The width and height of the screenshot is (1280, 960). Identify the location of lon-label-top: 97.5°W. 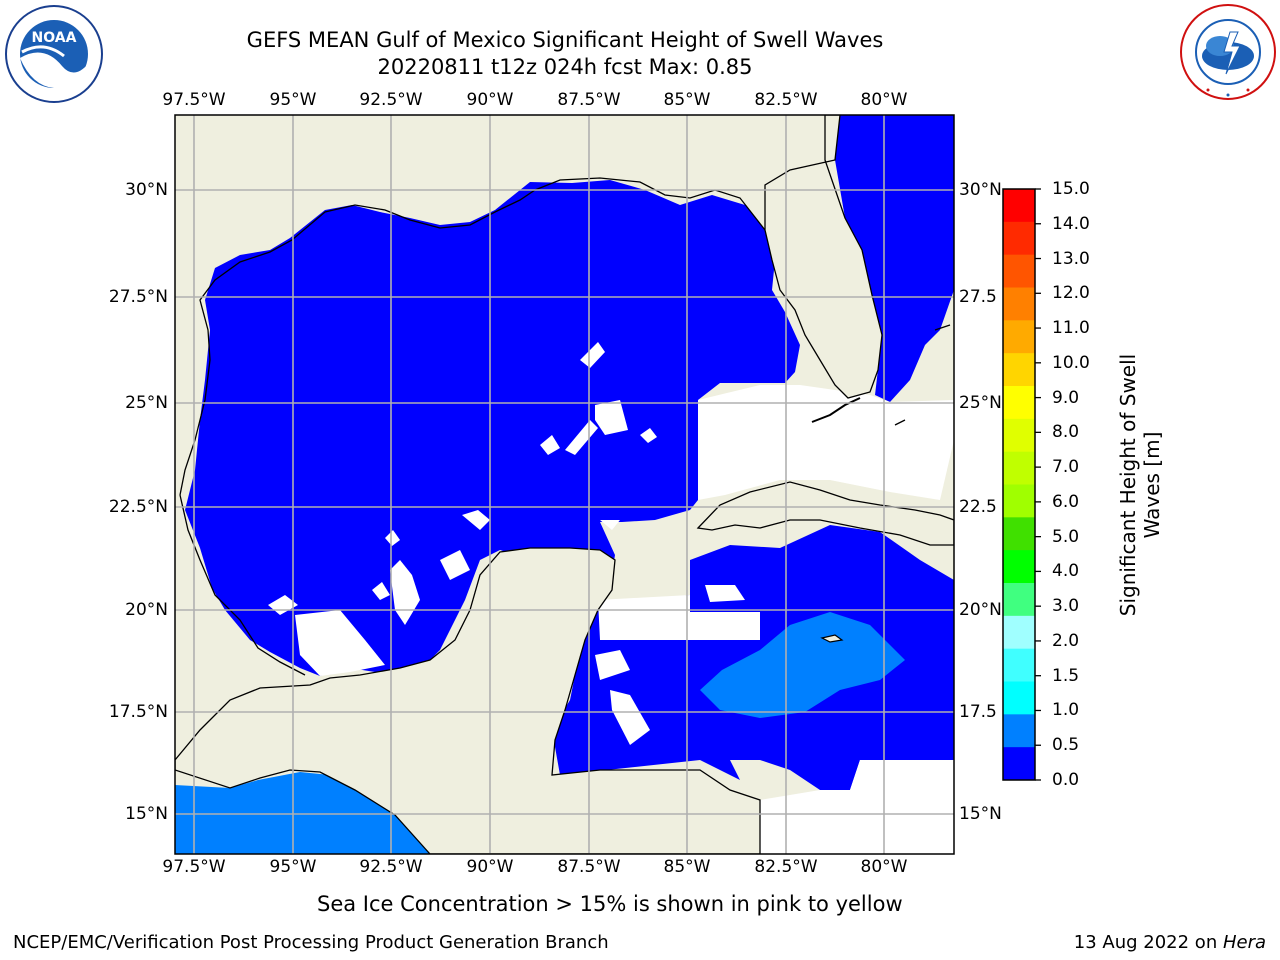
(194, 100).